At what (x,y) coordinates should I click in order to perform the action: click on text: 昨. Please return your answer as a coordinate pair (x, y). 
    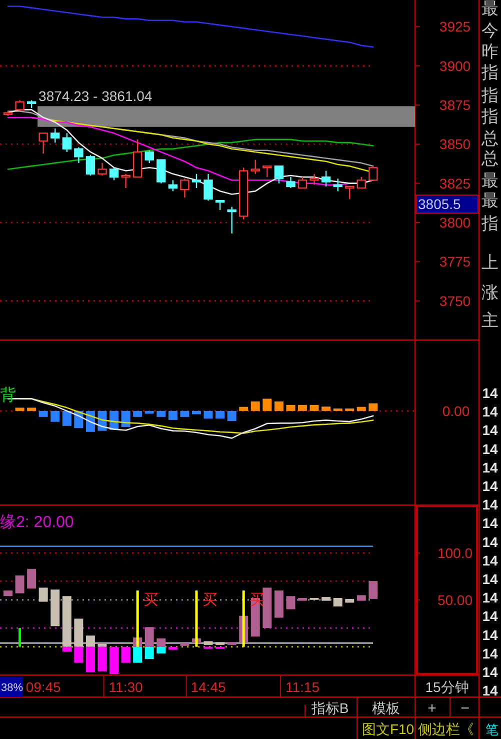
    Looking at the image, I should click on (490, 51).